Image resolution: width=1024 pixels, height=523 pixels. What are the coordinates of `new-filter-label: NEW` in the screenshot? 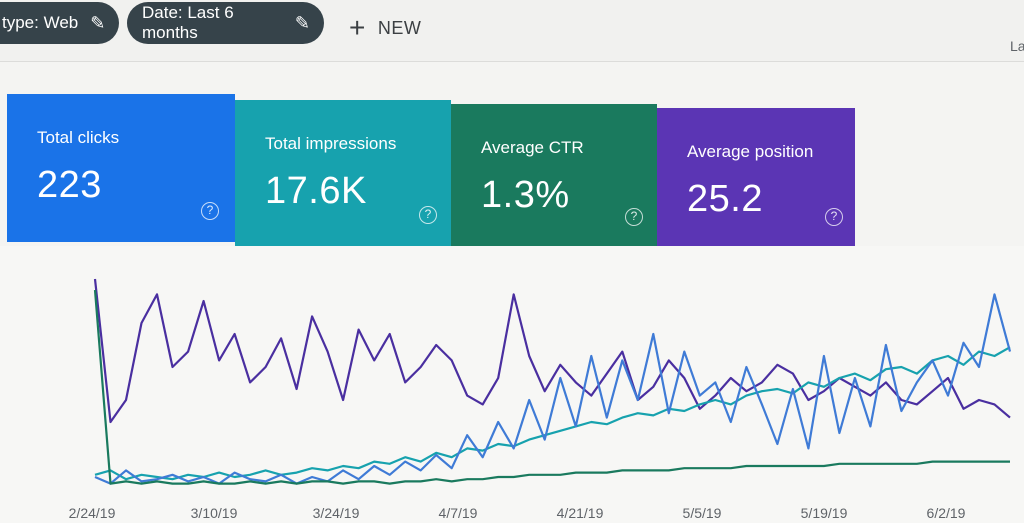 It's located at (399, 27).